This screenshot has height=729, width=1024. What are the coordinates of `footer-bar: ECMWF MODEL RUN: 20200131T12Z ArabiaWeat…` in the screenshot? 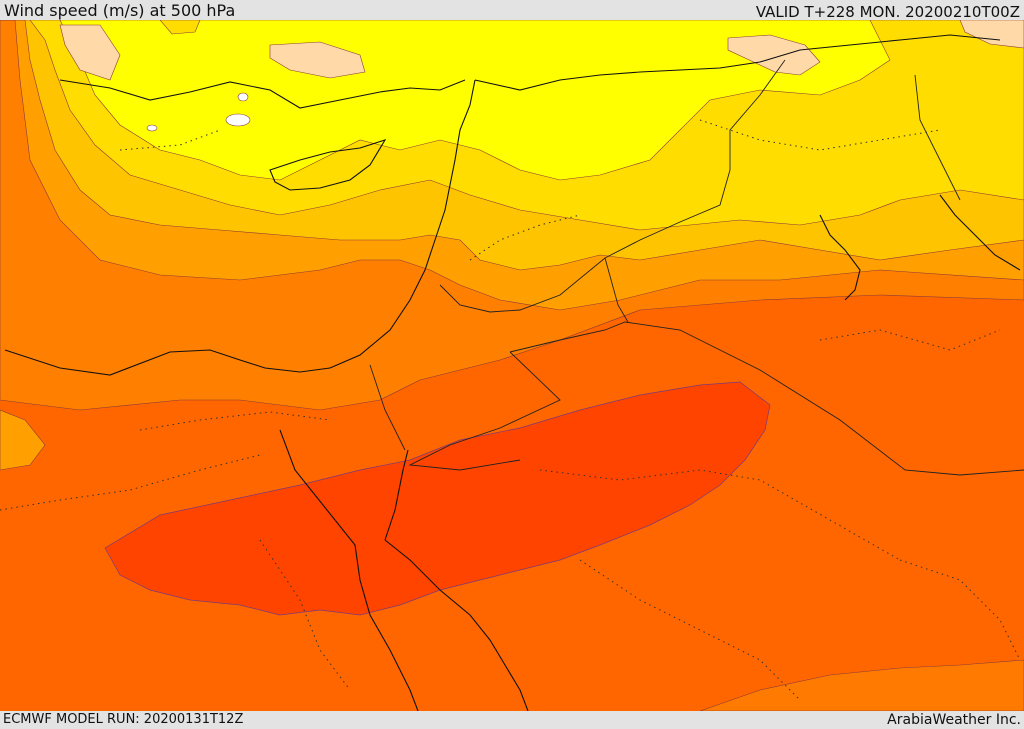 It's located at (512, 720).